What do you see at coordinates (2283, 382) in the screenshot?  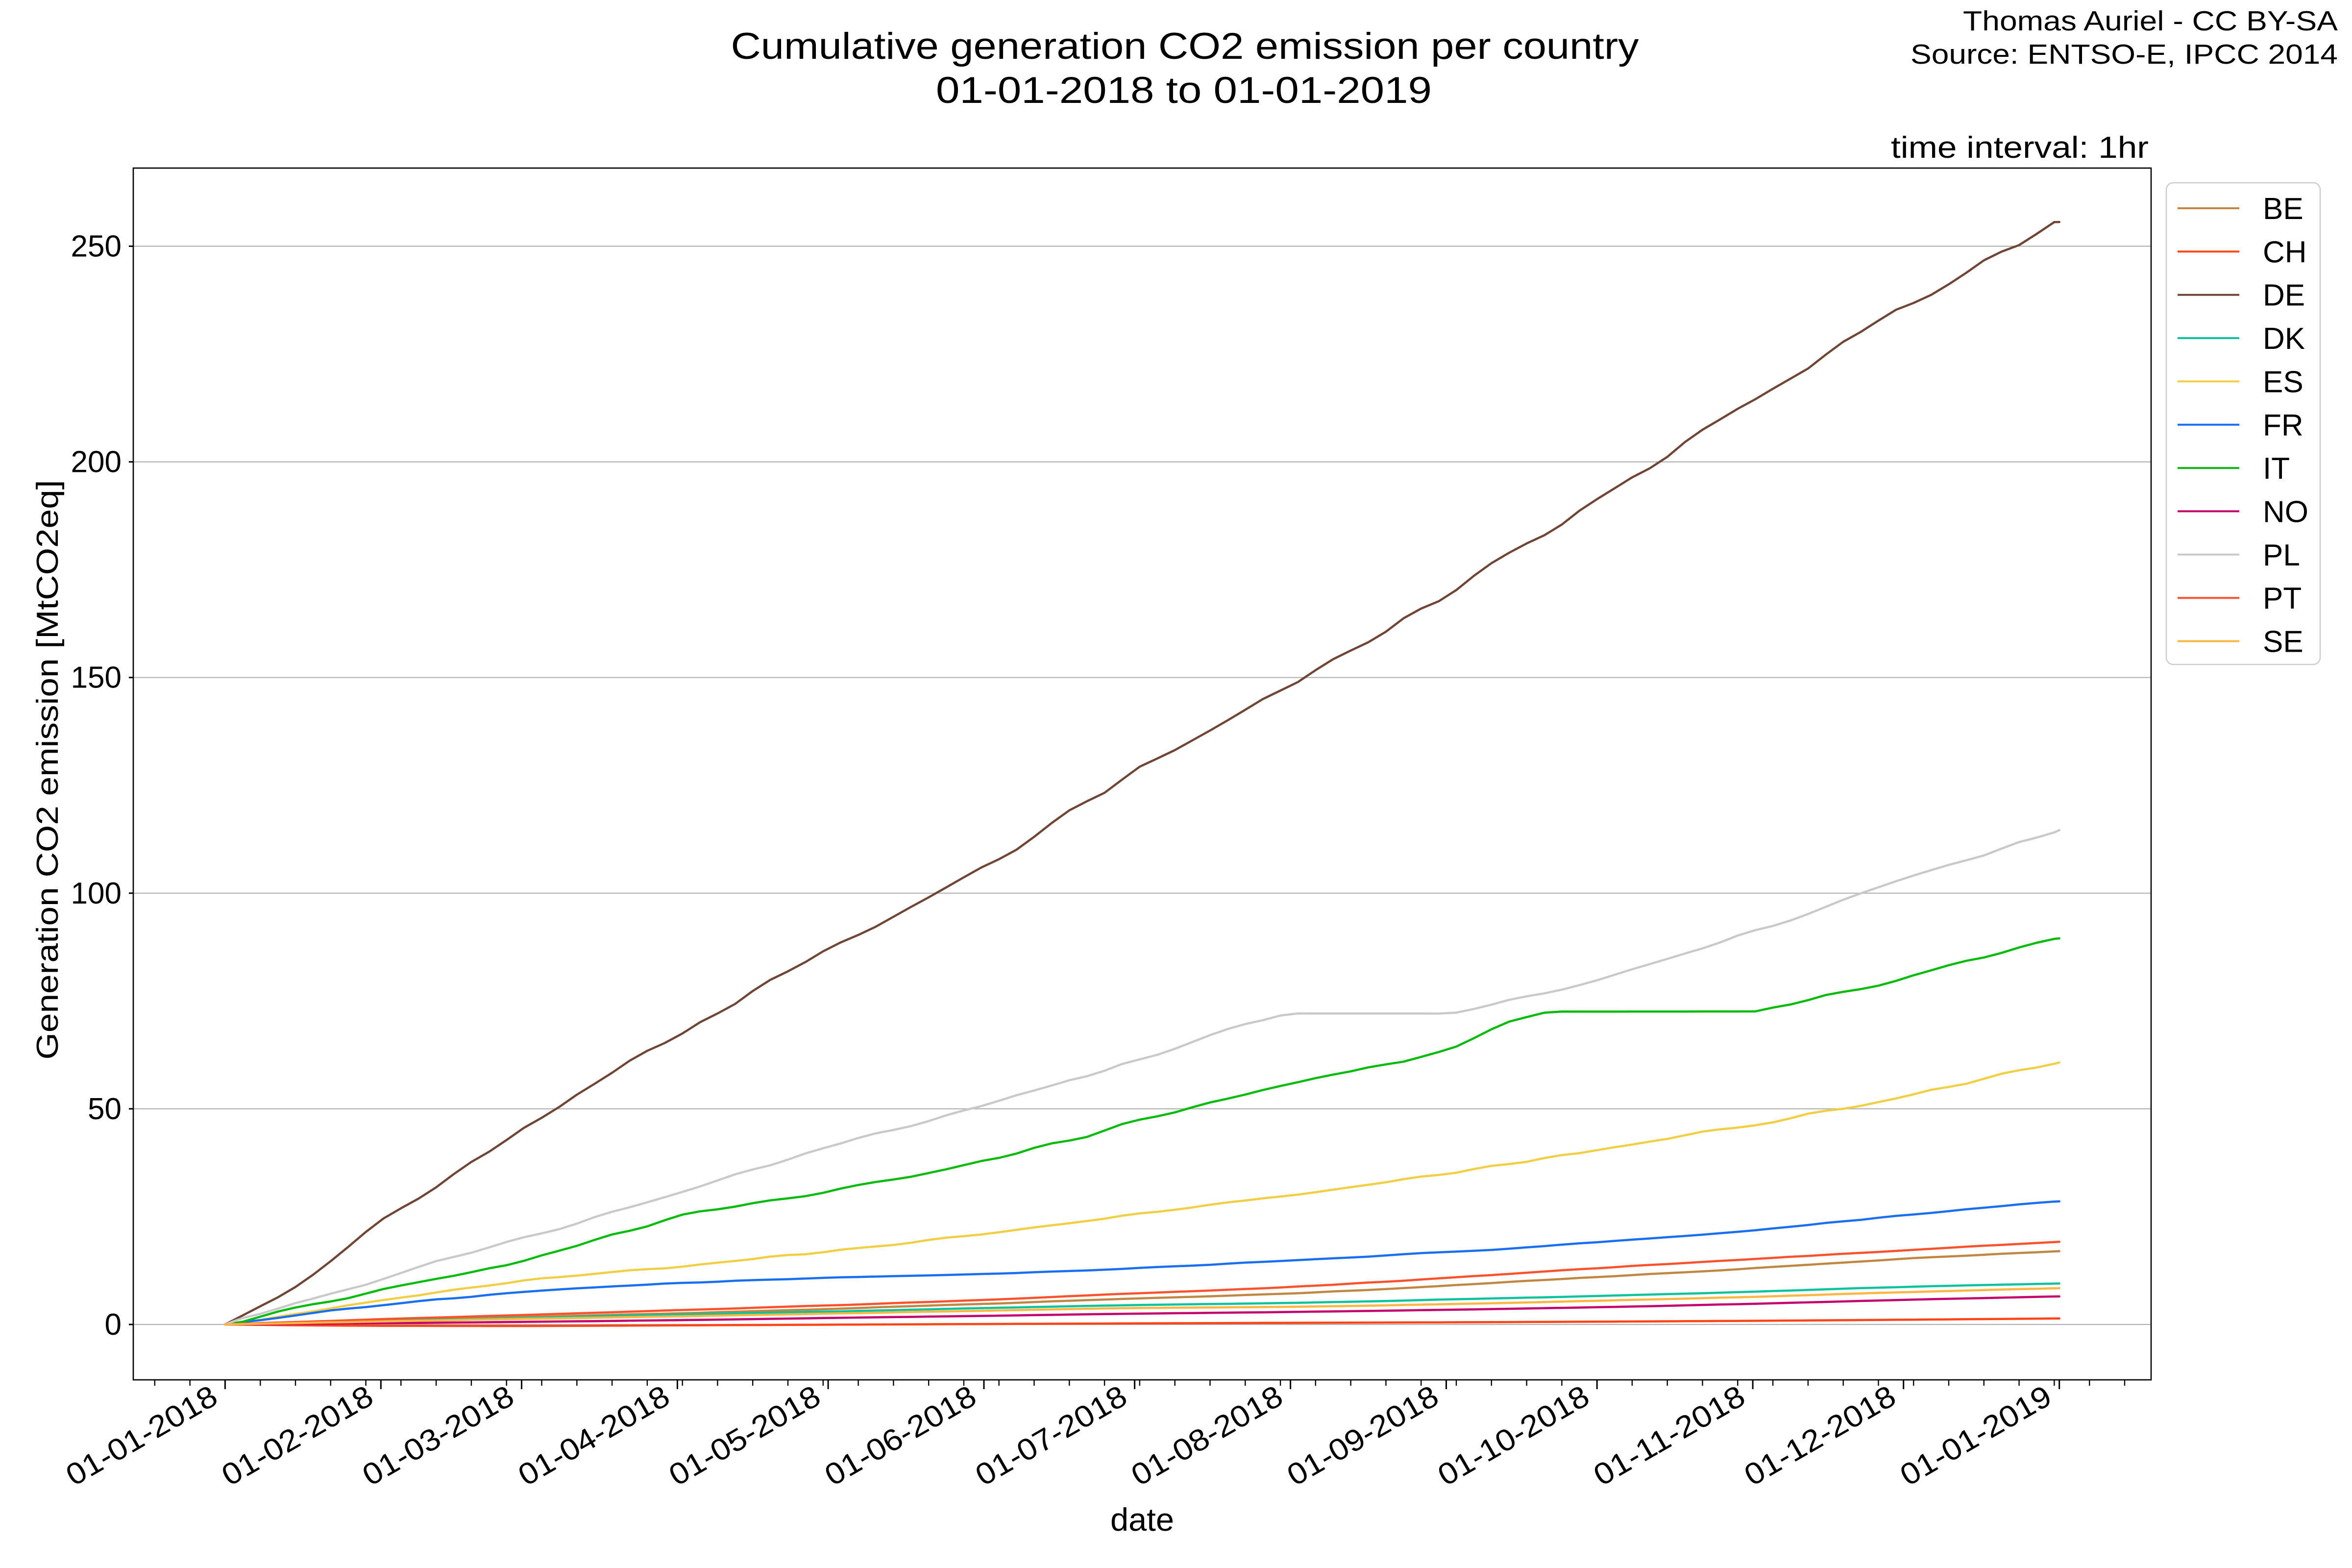 I see `svg-text: ES` at bounding box center [2283, 382].